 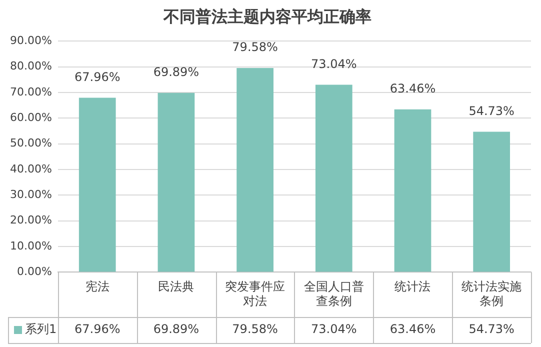 What do you see at coordinates (412, 287) in the screenshot?
I see `x-tick-label: 统计法` at bounding box center [412, 287].